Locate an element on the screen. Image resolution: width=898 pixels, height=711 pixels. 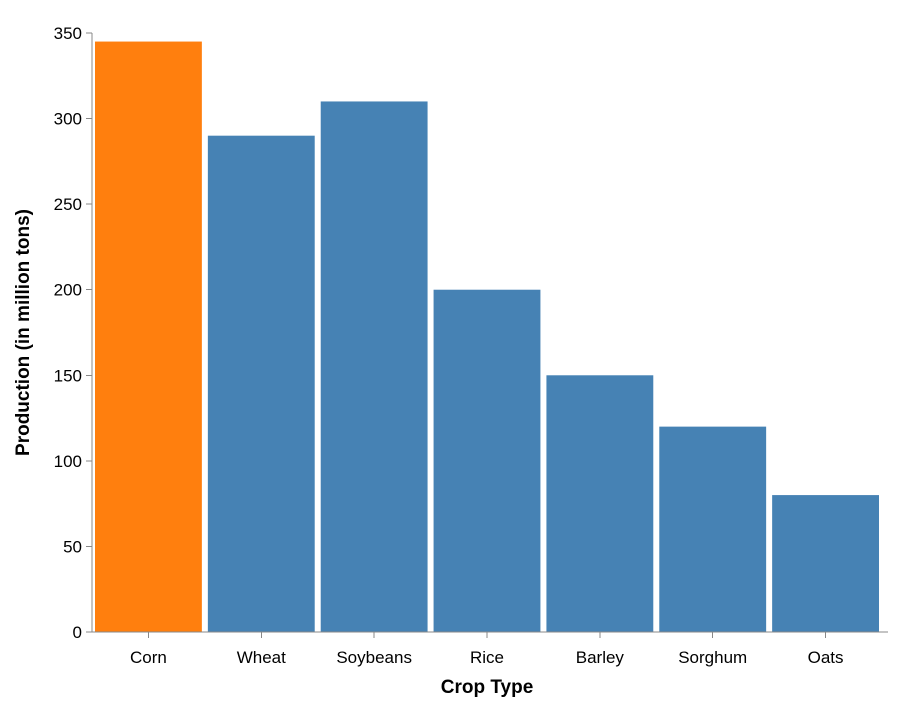
x-tick-label: Oats is located at coordinates (826, 657).